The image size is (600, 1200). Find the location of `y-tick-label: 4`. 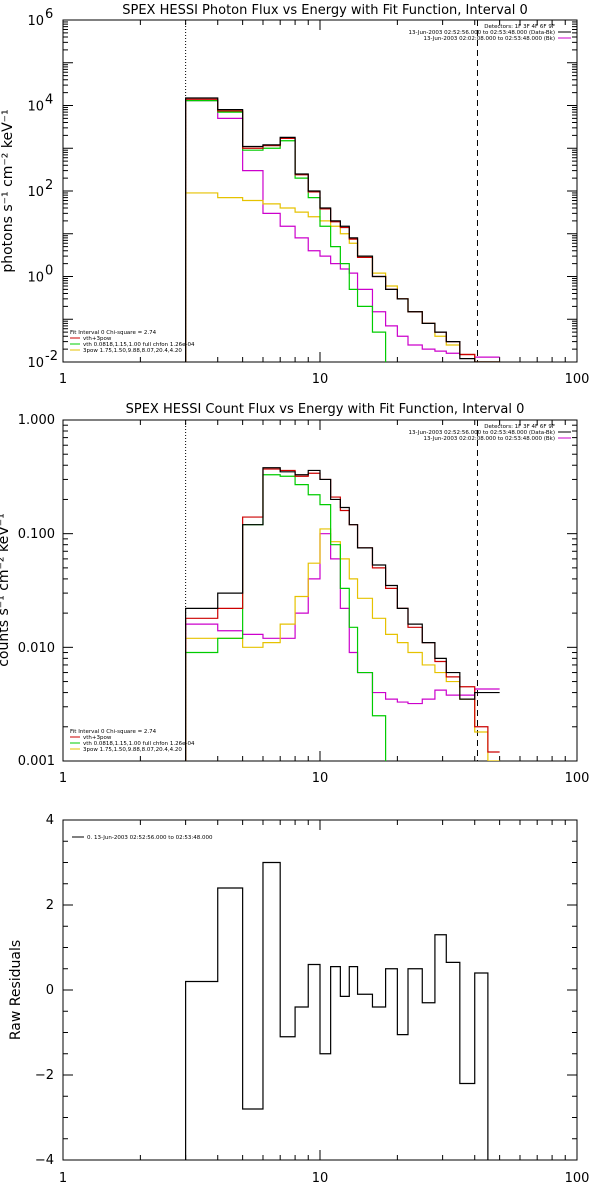

y-tick-label: 4 is located at coordinates (50, 820).